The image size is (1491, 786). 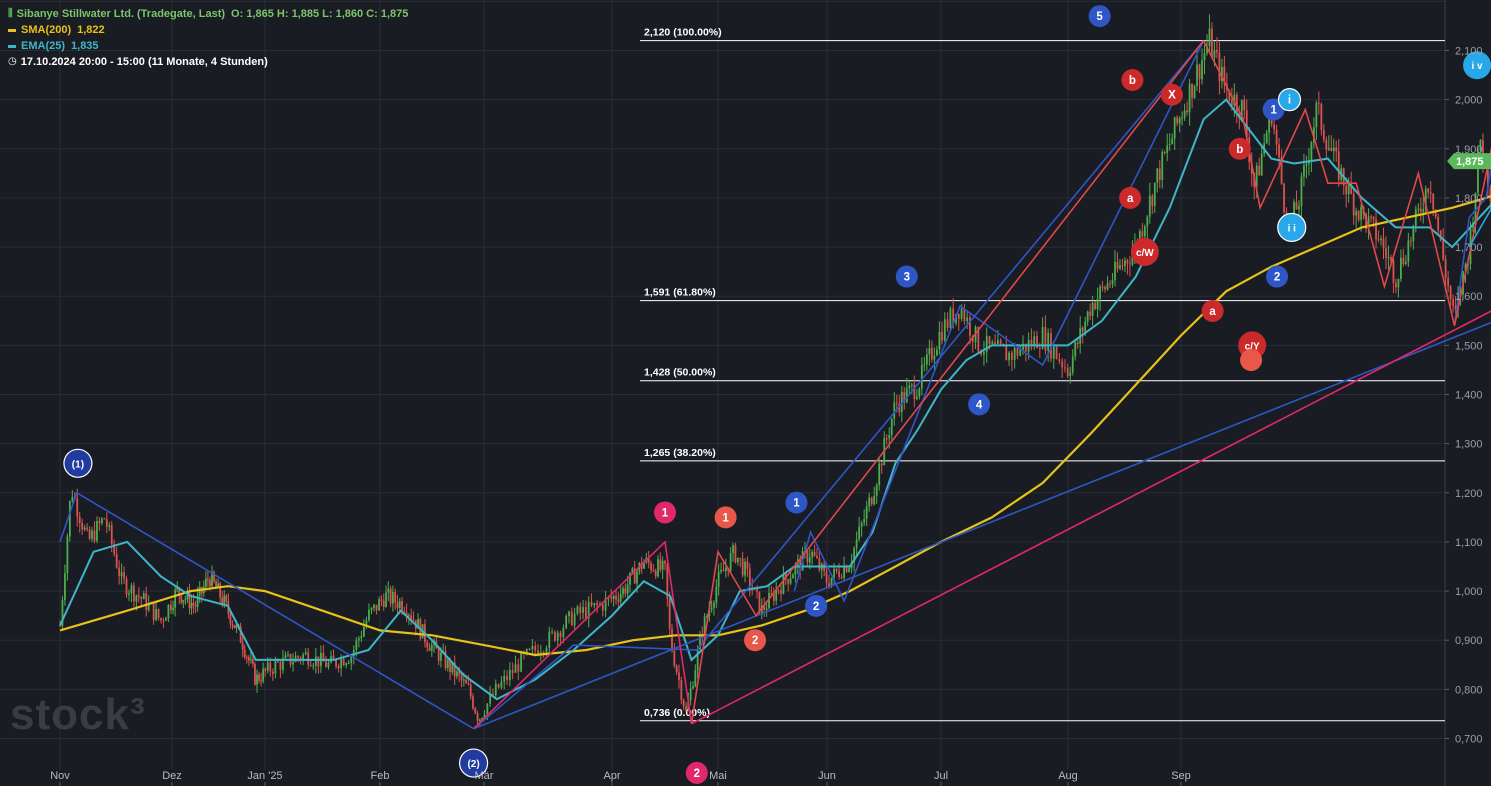 What do you see at coordinates (1252, 346) in the screenshot?
I see `wave-label-text: c/Y` at bounding box center [1252, 346].